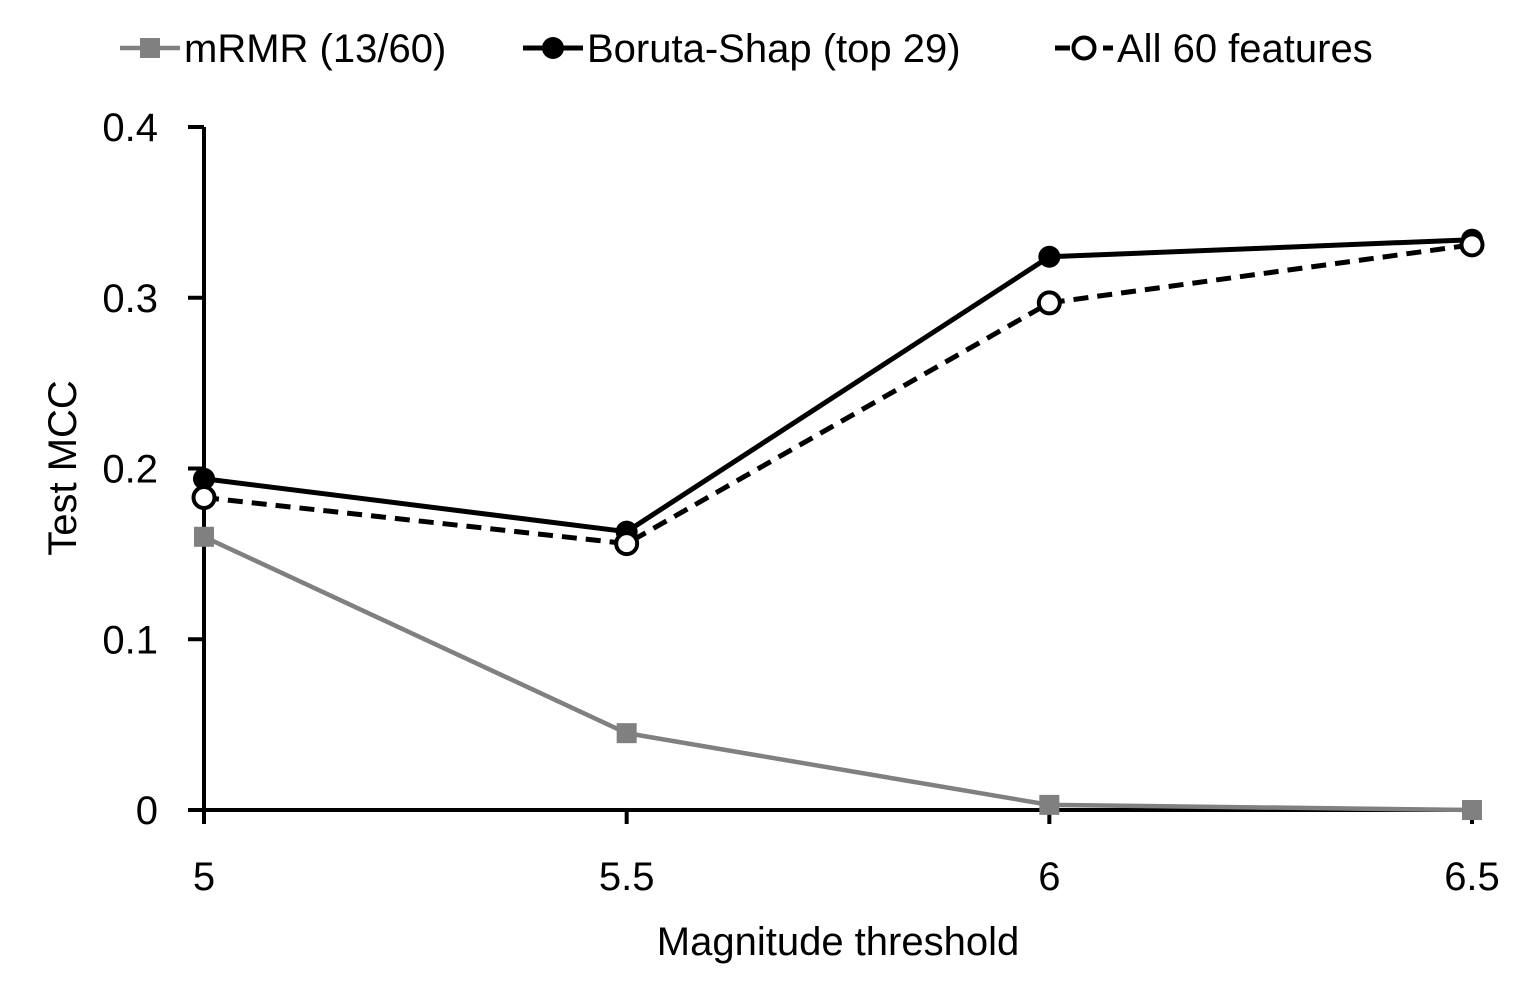 The width and height of the screenshot is (1525, 995). Describe the element at coordinates (1472, 877) in the screenshot. I see `x-tick-label: 6.5` at that location.